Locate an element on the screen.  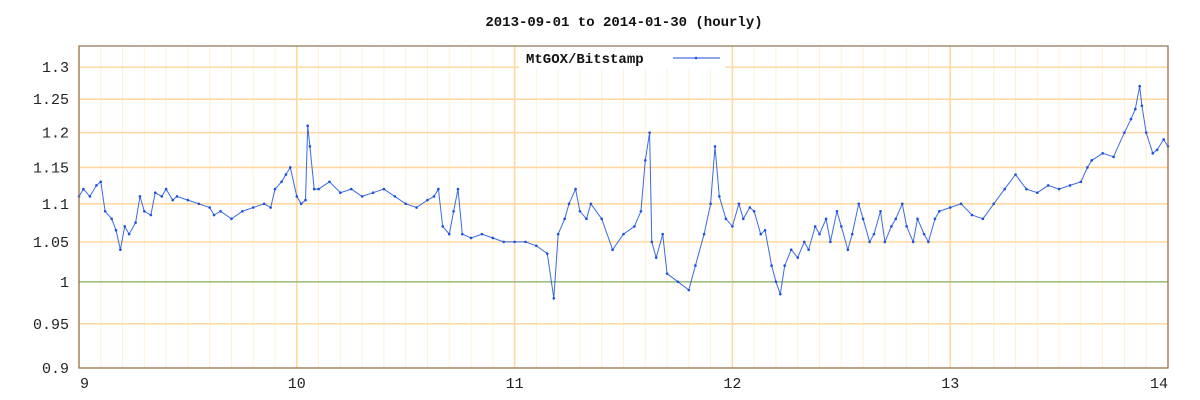
y-tick-label: 1.25 is located at coordinates (51, 100).